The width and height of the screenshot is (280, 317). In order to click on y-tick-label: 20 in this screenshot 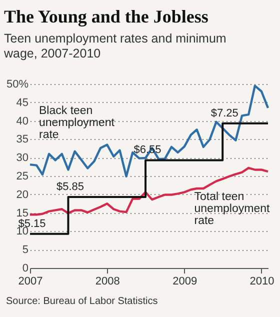, I will do `click(22, 194)`.